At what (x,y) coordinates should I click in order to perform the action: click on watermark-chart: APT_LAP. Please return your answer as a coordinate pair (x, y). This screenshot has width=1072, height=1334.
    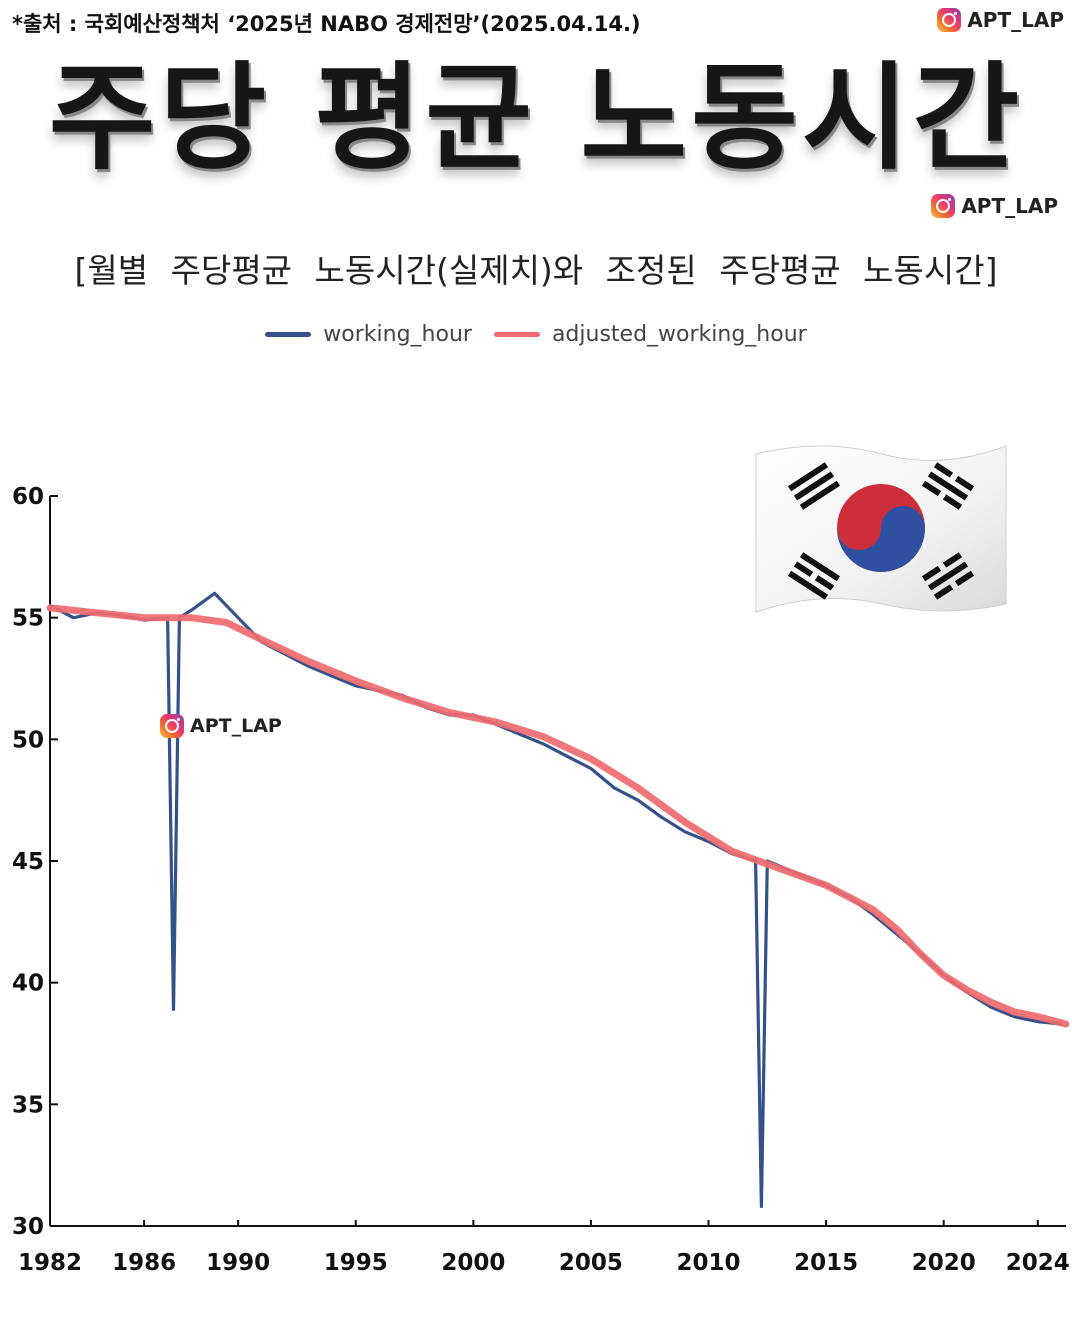
    Looking at the image, I should click on (221, 726).